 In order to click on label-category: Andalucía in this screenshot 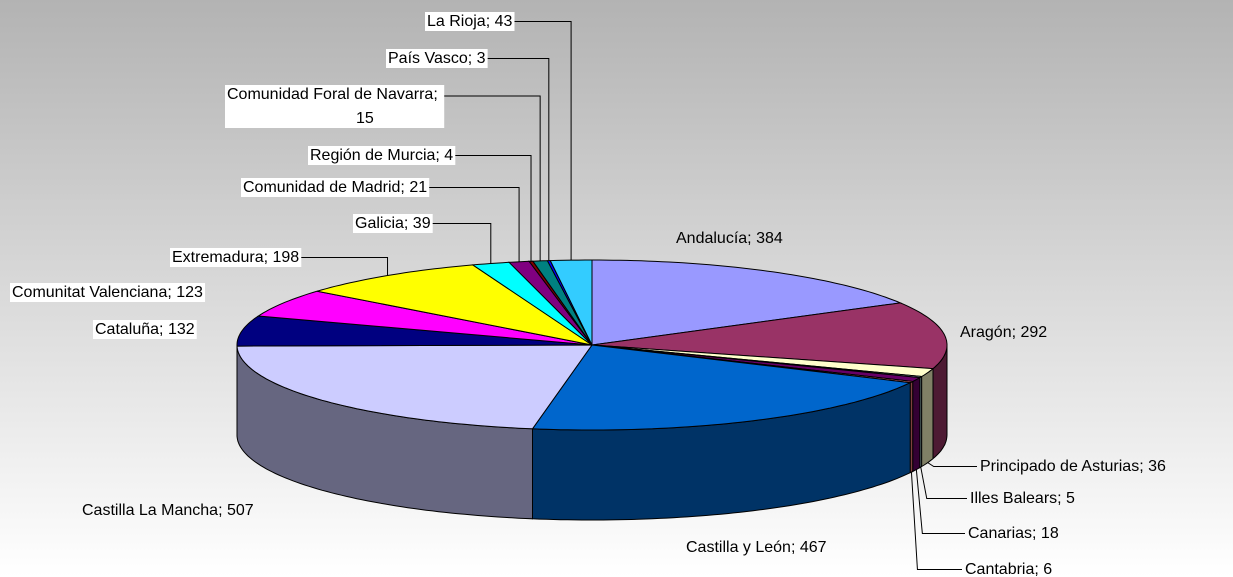, I will do `click(711, 238)`.